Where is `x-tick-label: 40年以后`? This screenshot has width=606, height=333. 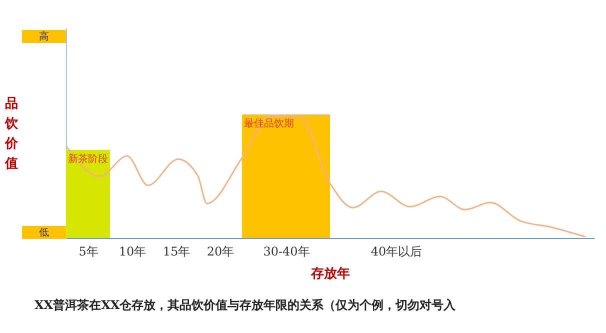 x-tick-label: 40年以后 is located at coordinates (396, 251).